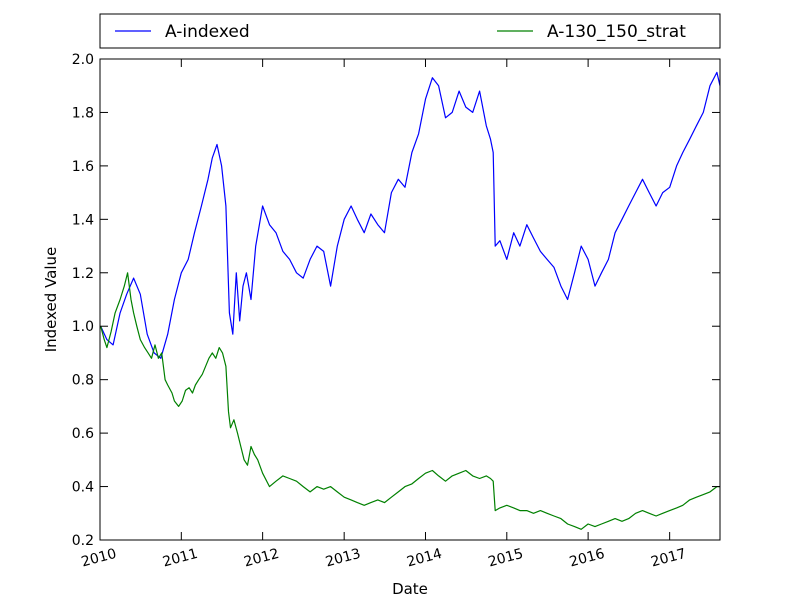  What do you see at coordinates (616, 32) in the screenshot?
I see `legend-label-1: A-130_150_strat` at bounding box center [616, 32].